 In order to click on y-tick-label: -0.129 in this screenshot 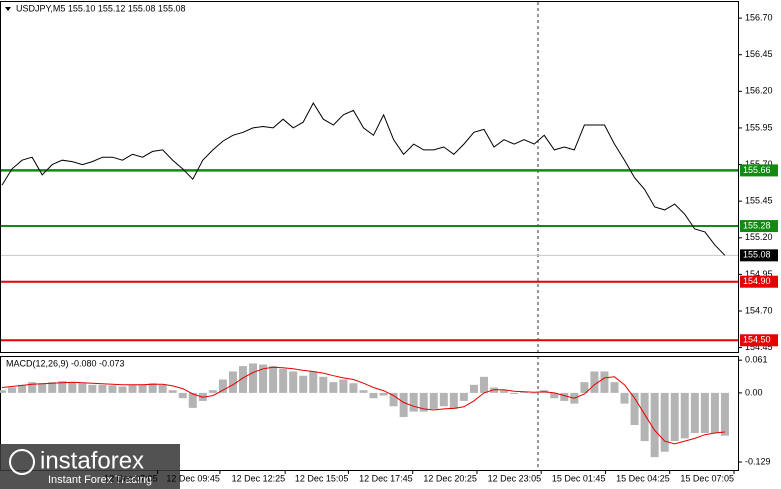, I will do `click(758, 461)`.